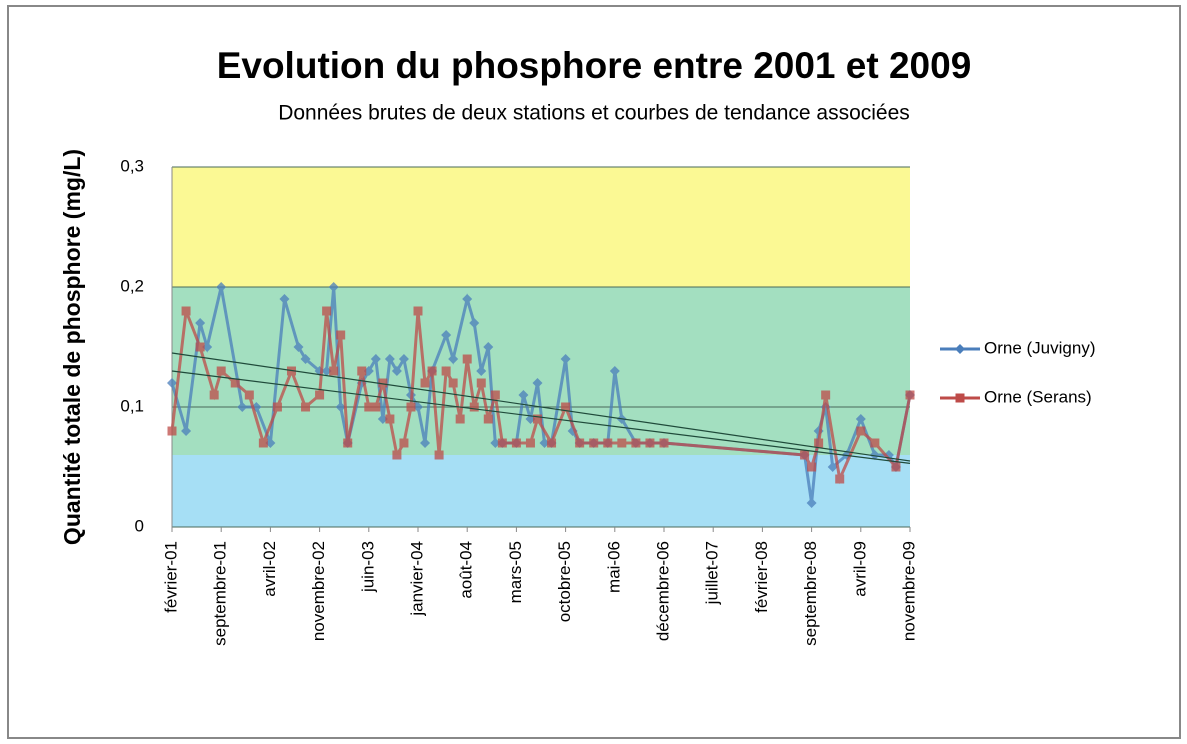 This screenshot has height=744, width=1187. Describe the element at coordinates (662, 591) in the screenshot. I see `x-tick-label: décembre-06` at that location.